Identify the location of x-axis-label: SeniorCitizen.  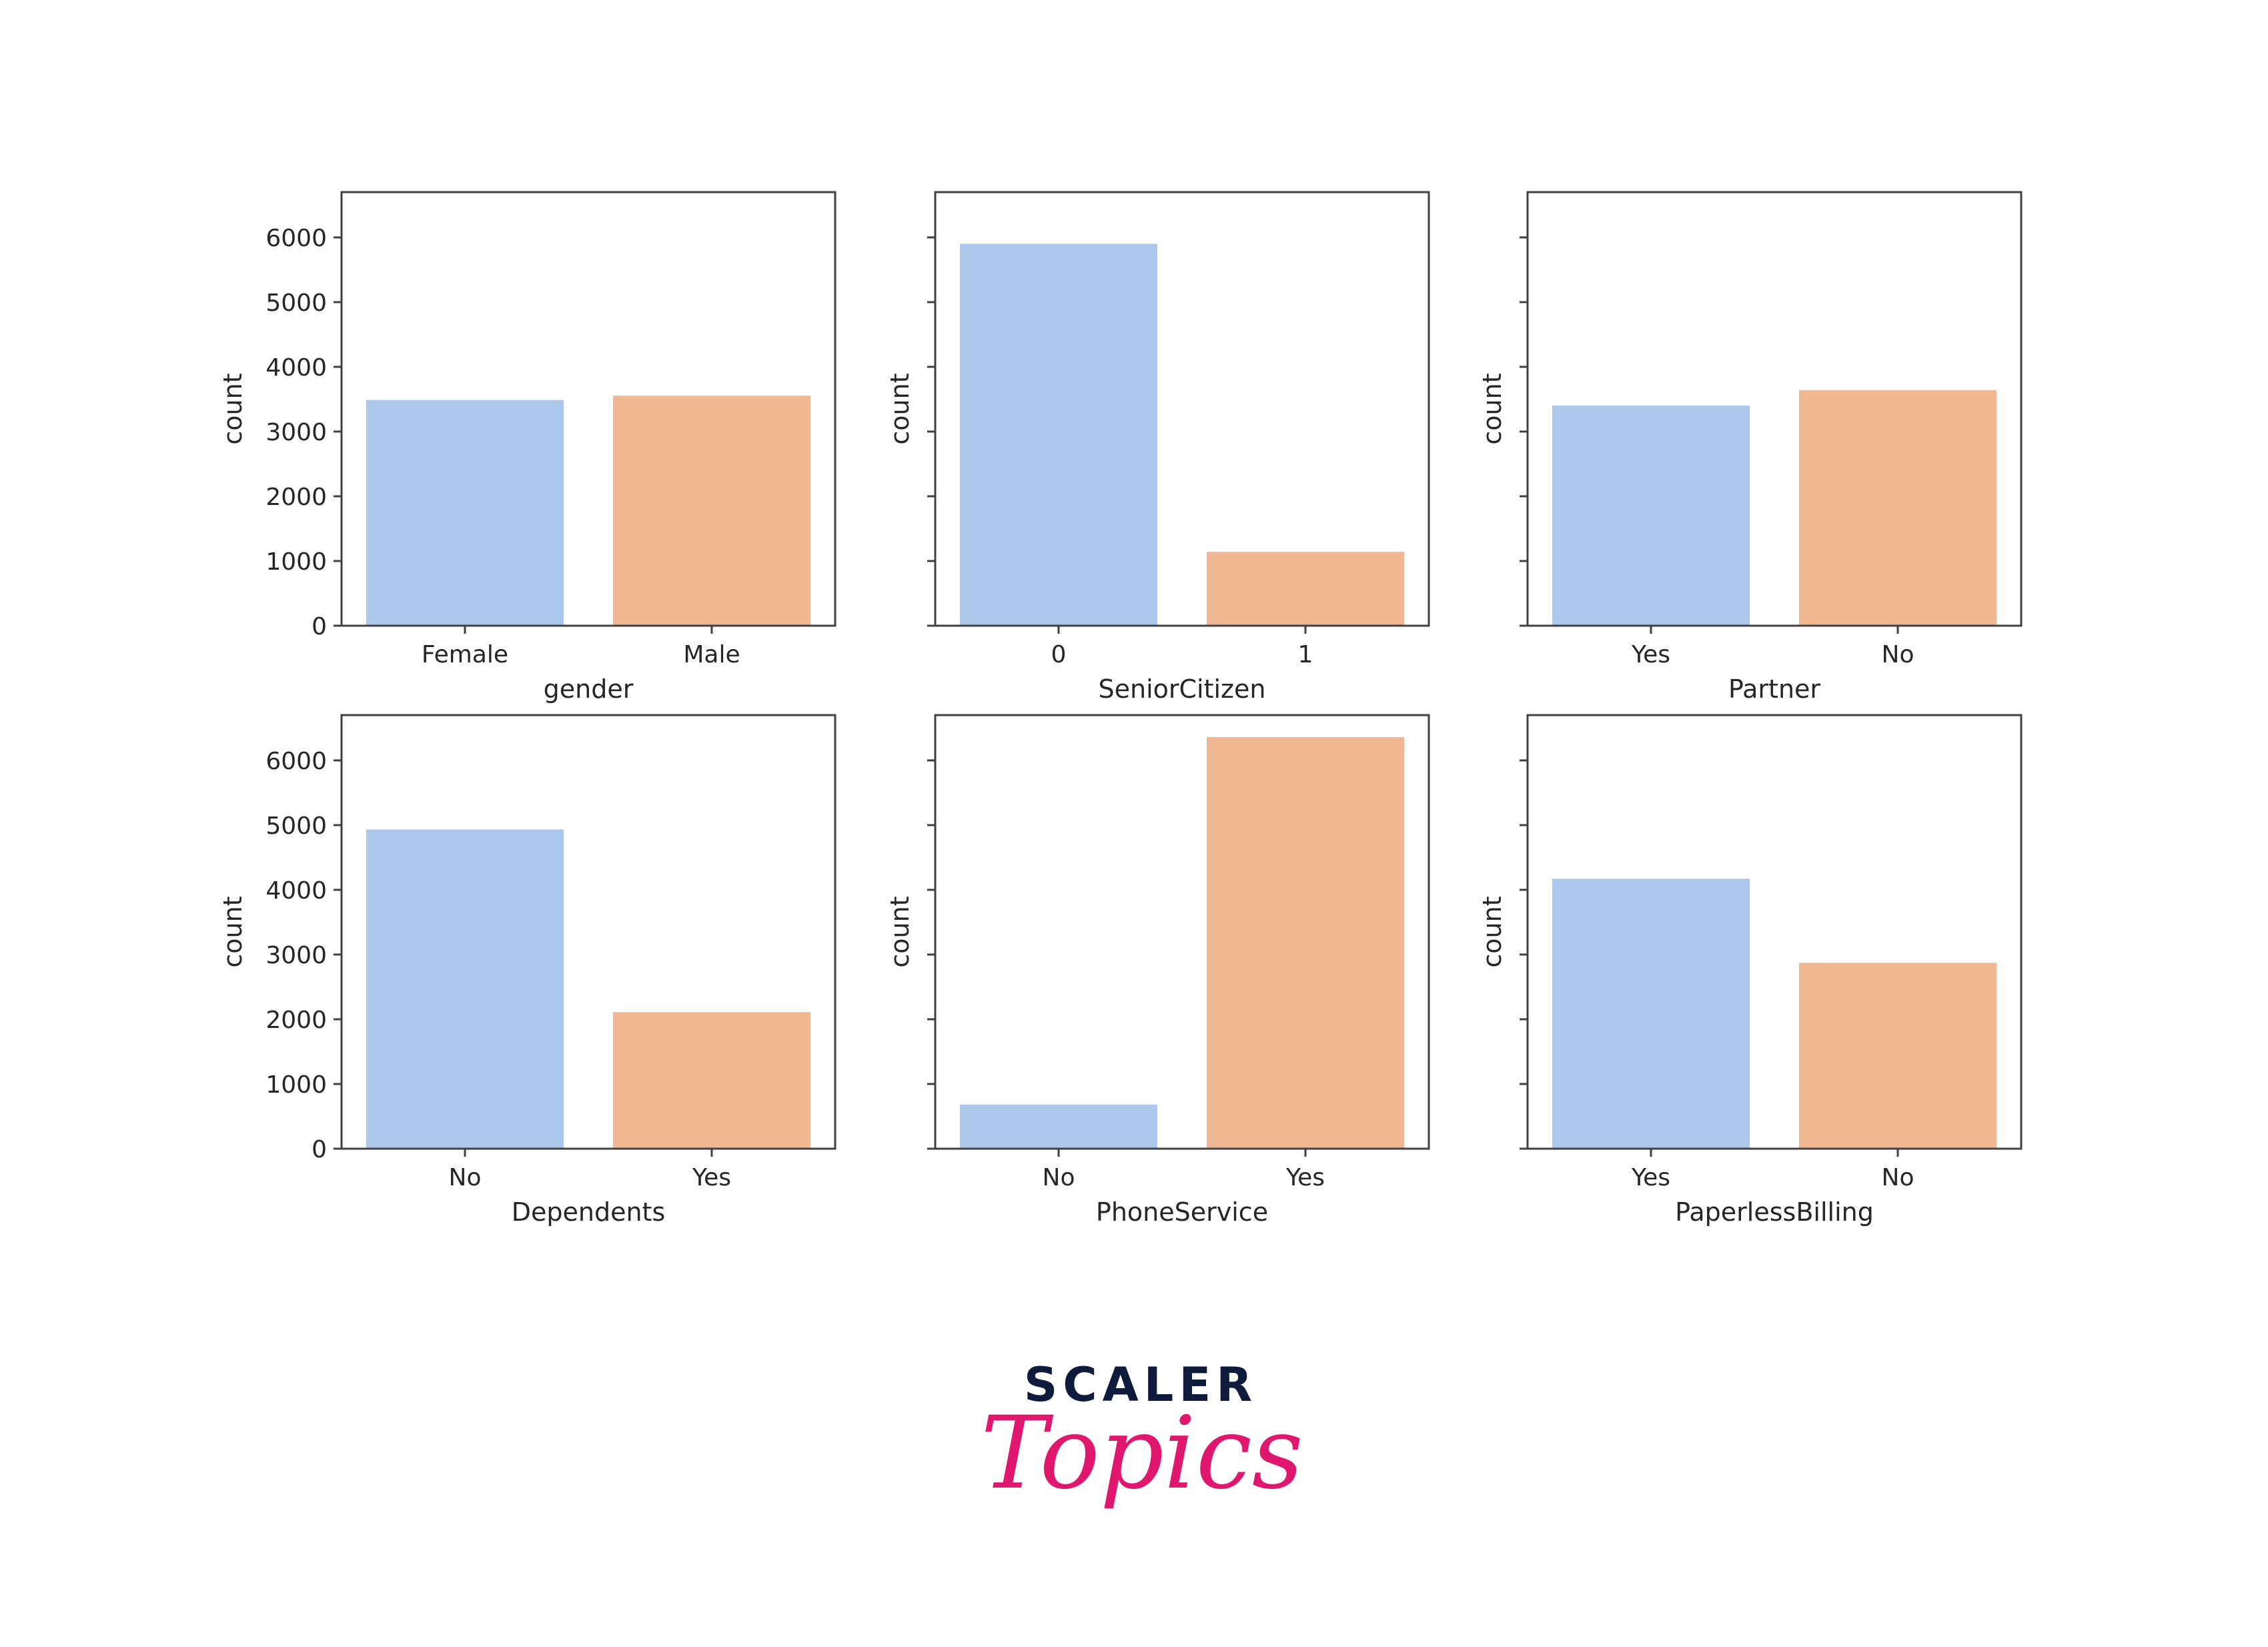
(1183, 689).